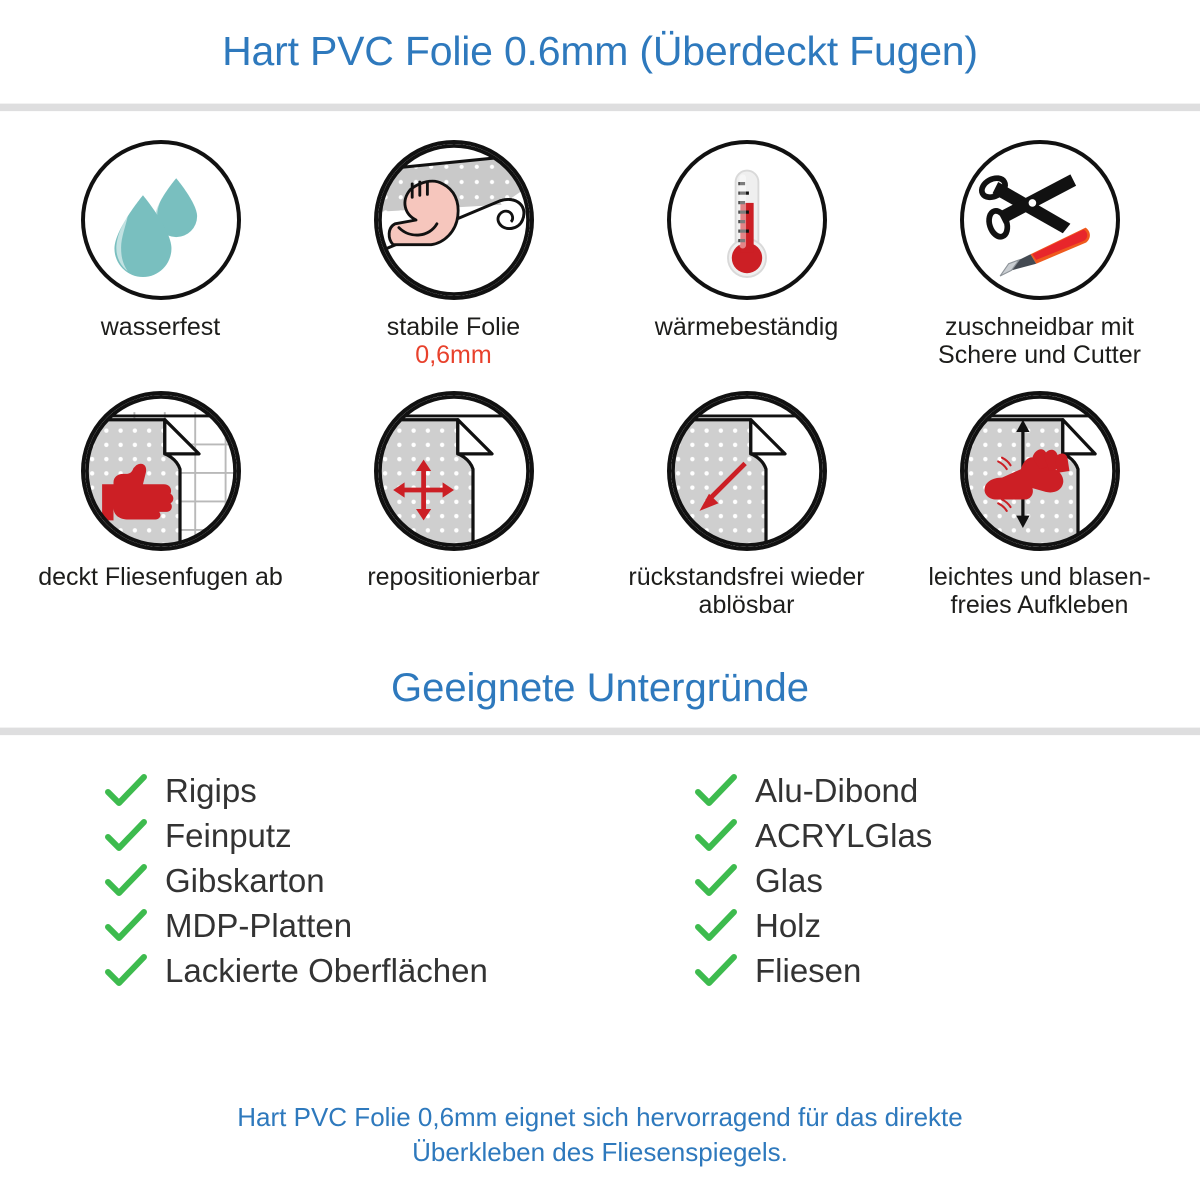 This screenshot has width=1200, height=1200. Describe the element at coordinates (1039, 220) in the screenshot. I see `scissors-cutter-icon` at that location.